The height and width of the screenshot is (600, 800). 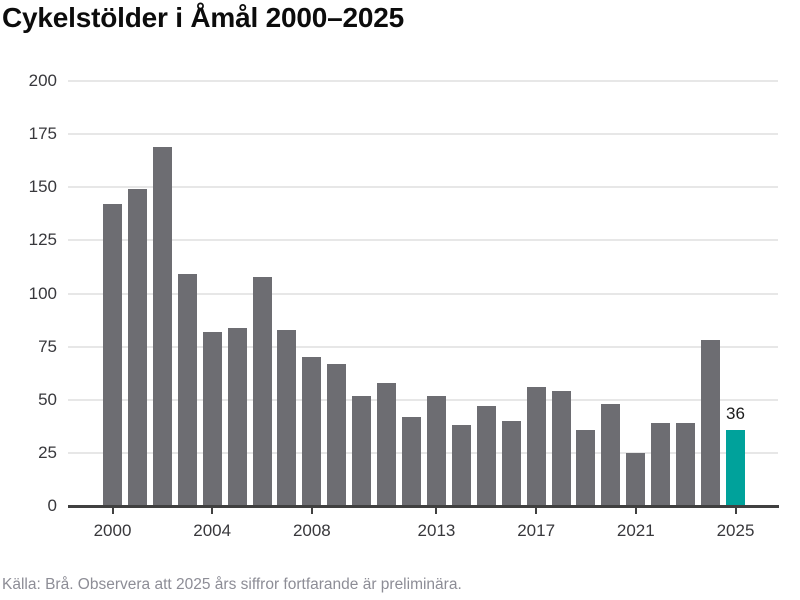 I want to click on y-tick-label: 100, so click(x=42, y=293).